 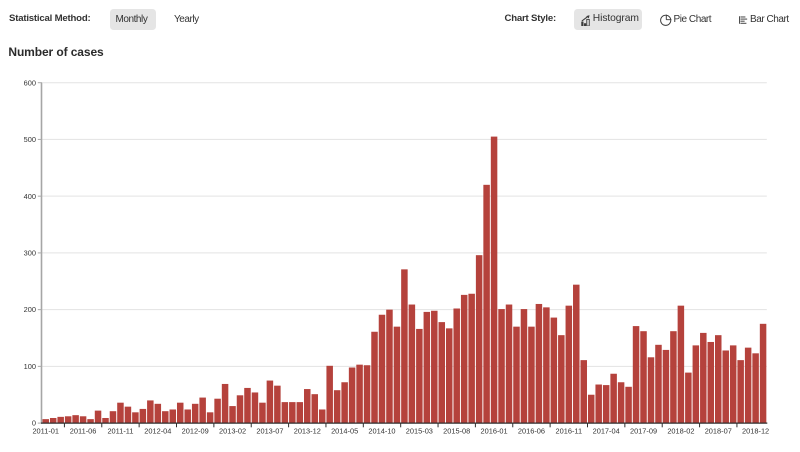 What do you see at coordinates (718, 431) in the screenshot?
I see `svg-text: 2018-07` at bounding box center [718, 431].